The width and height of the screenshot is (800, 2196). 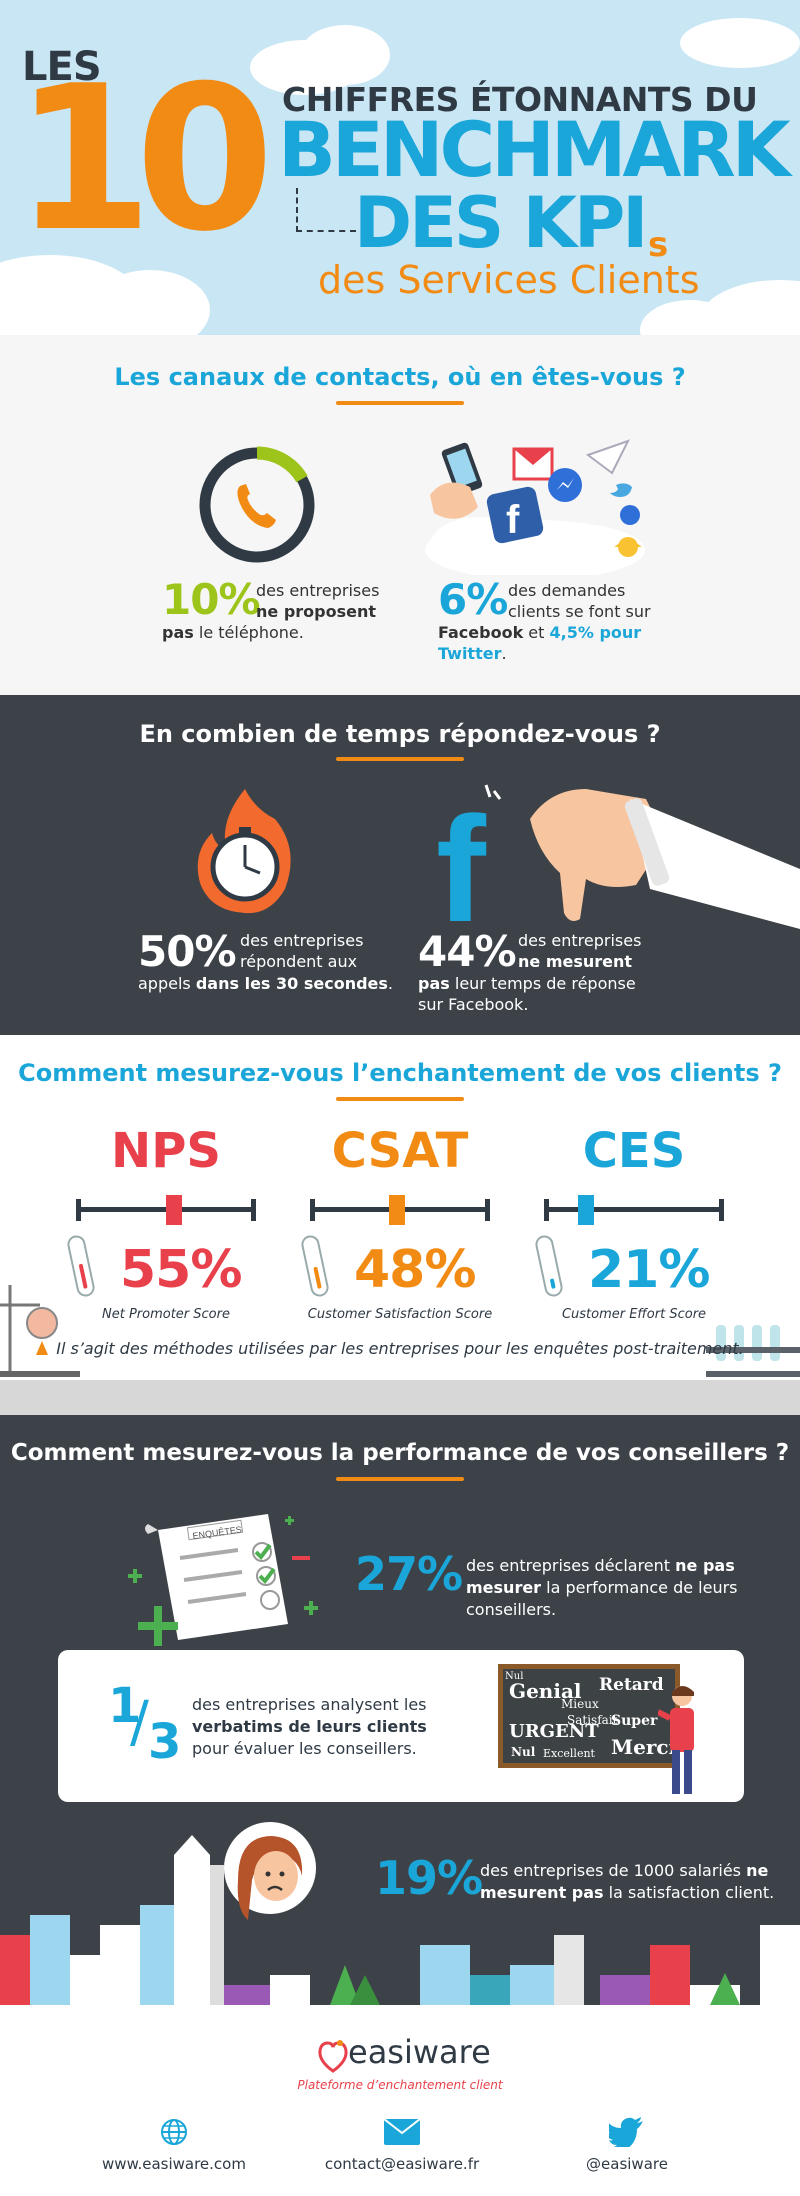 I want to click on kpi-scale-bar, so click(x=634, y=1209).